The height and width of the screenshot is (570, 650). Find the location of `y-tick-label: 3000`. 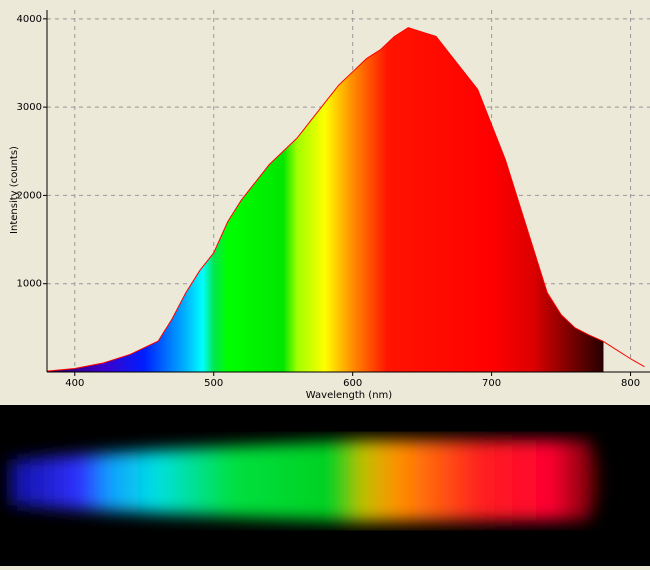

y-tick-label: 3000 is located at coordinates (29, 107).